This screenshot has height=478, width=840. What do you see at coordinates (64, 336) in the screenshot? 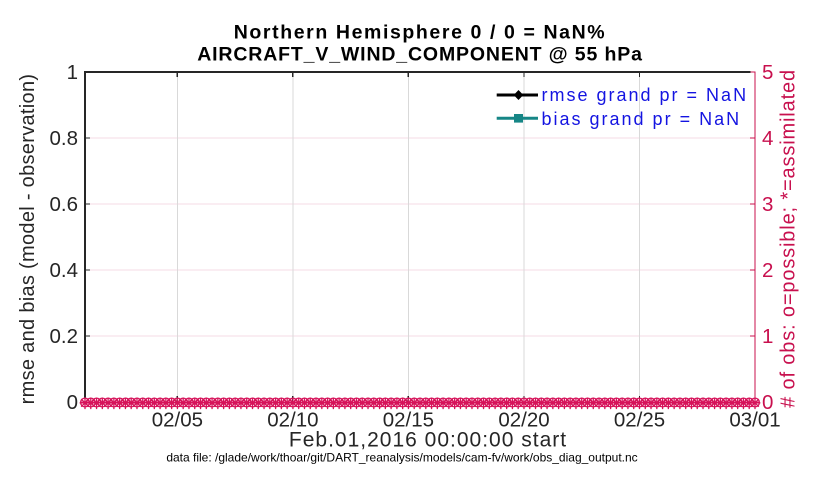
I see `svg-text: 0.2` at bounding box center [64, 336].